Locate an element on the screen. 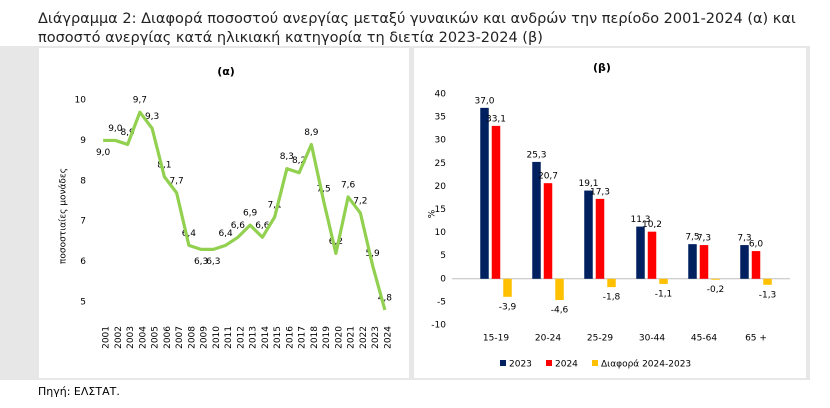  data-label: 6,0 is located at coordinates (756, 245).